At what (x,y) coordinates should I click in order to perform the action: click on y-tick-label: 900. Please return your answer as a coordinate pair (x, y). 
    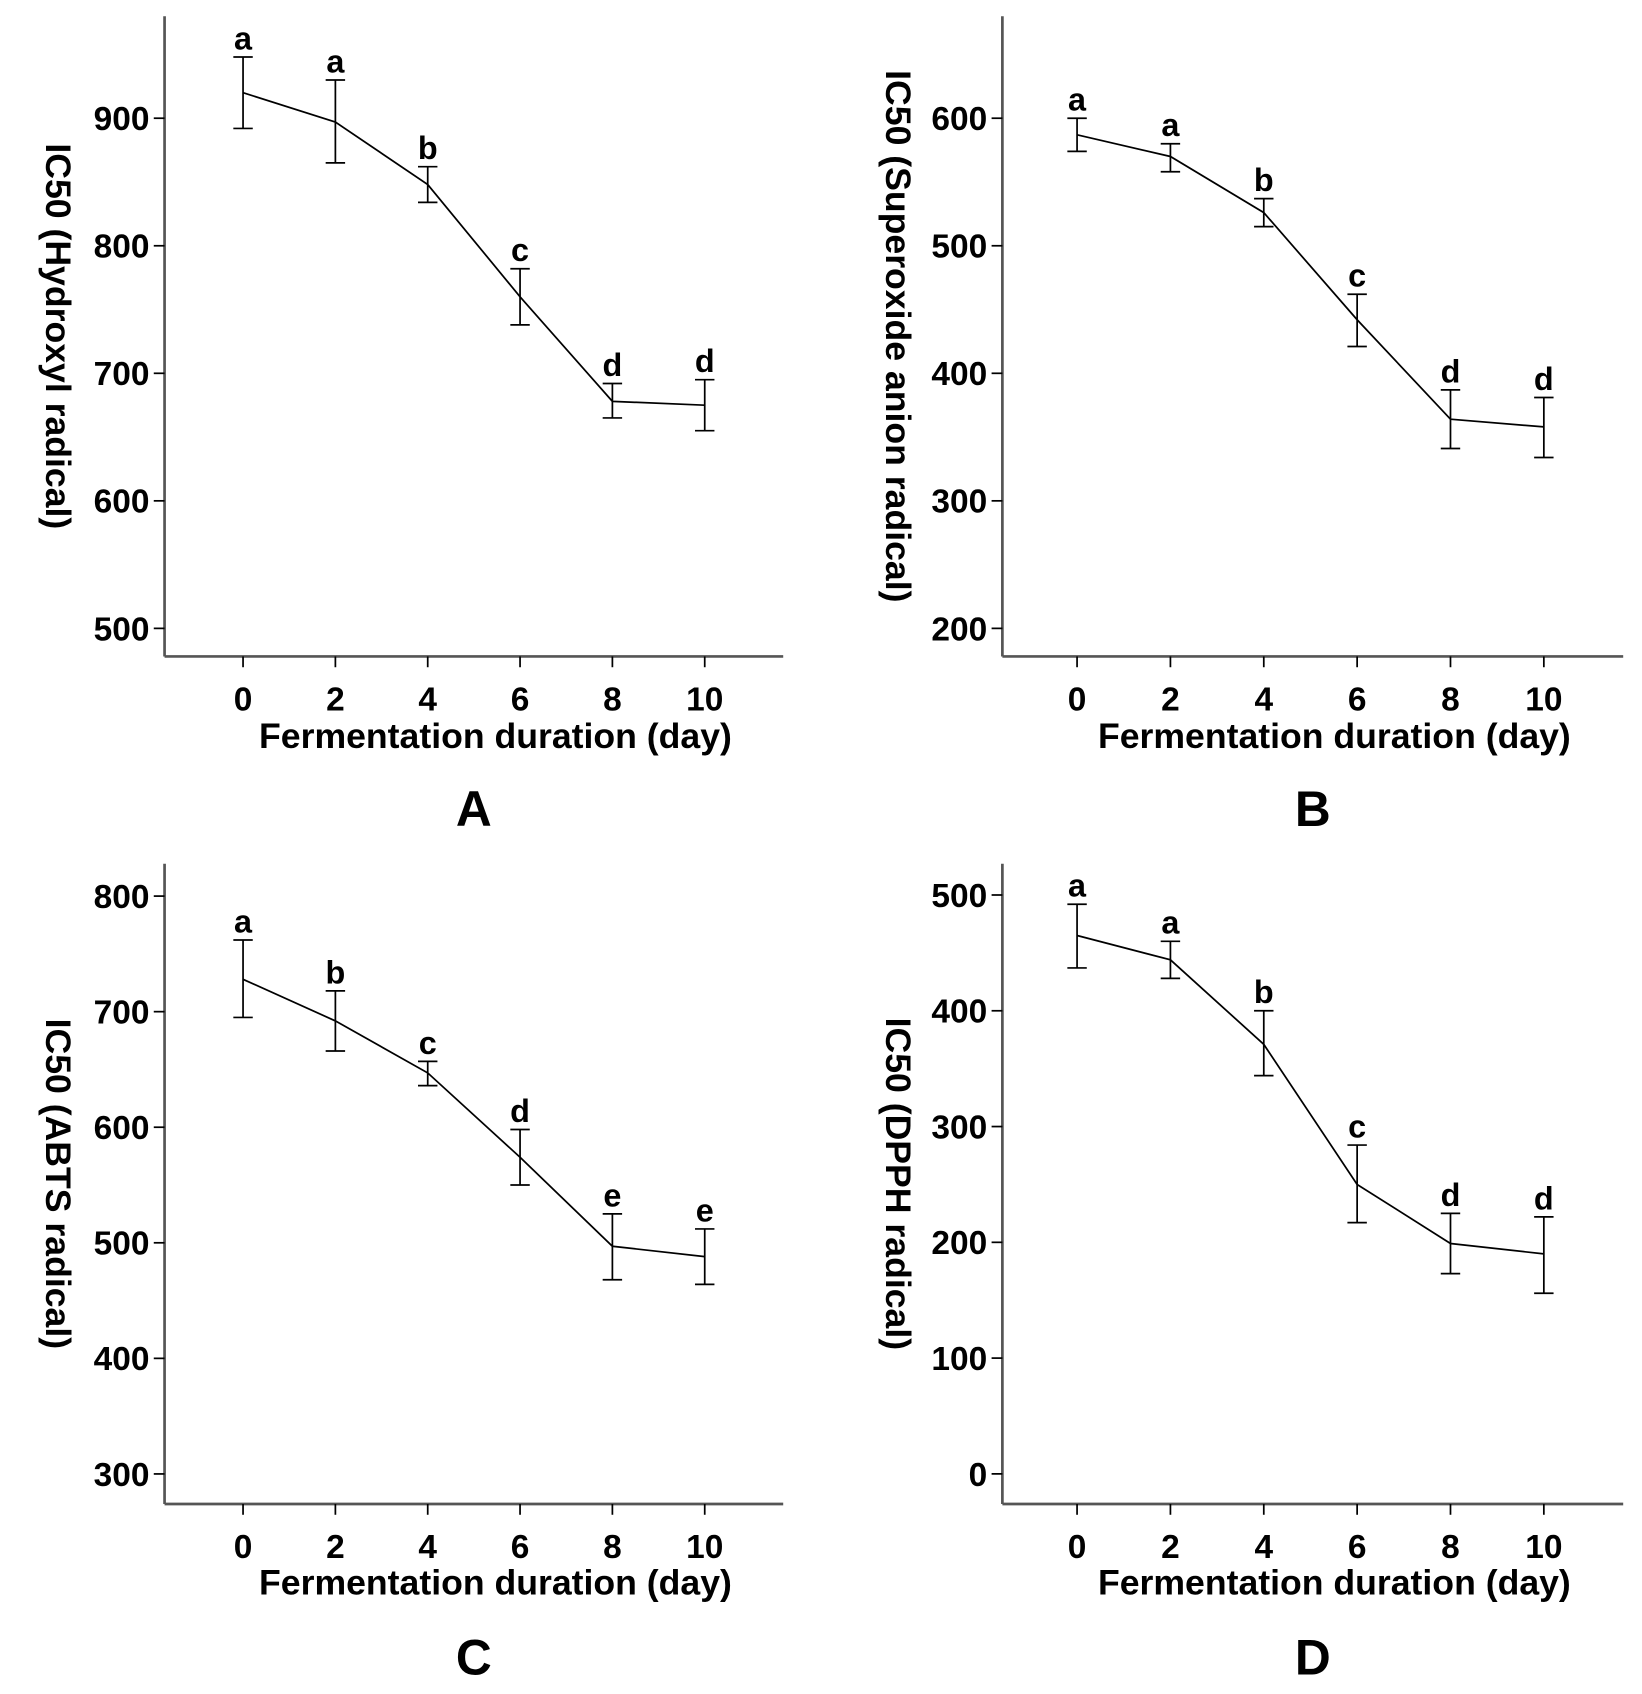
    Looking at the image, I should click on (122, 119).